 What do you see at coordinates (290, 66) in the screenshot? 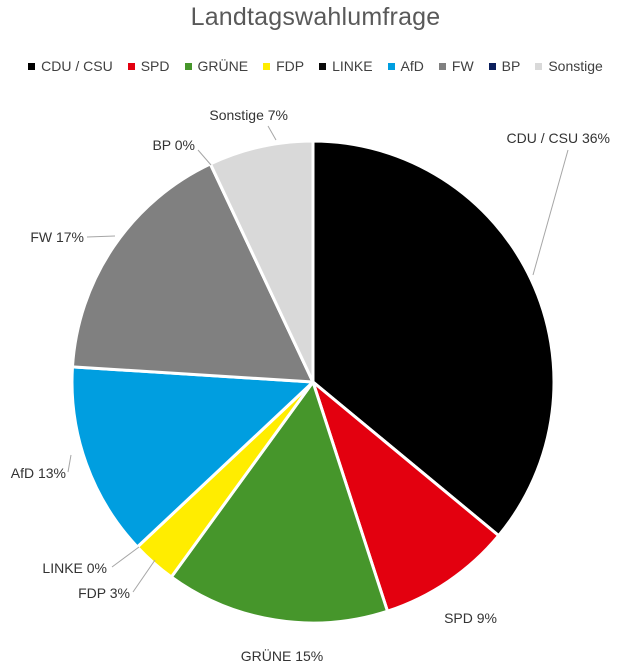
I see `legend-label: FDP` at bounding box center [290, 66].